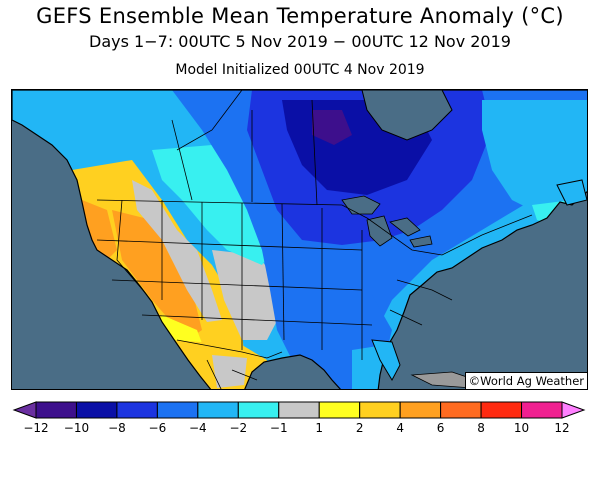 Image resolution: width=600 pixels, height=486 pixels. What do you see at coordinates (359, 428) in the screenshot?
I see `legend-tick-label: 2` at bounding box center [359, 428].